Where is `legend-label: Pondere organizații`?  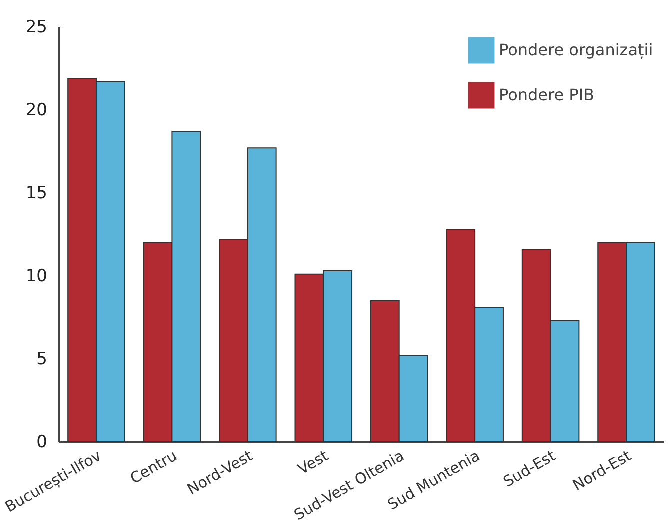 legend-label: Pondere organizații is located at coordinates (576, 50).